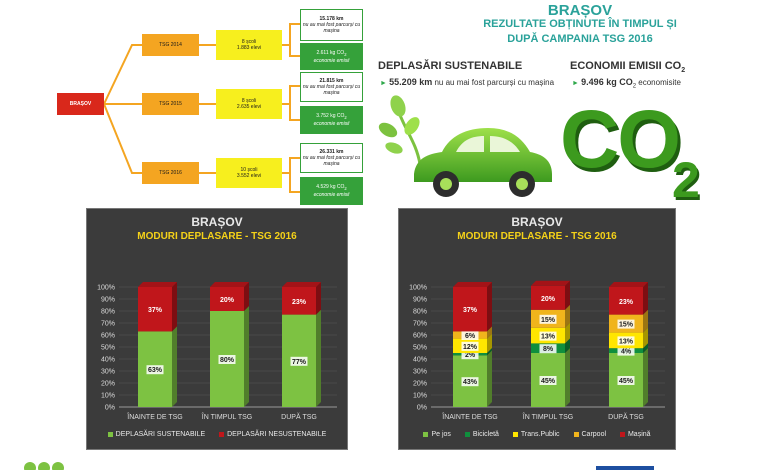 The width and height of the screenshot is (780, 470). Describe the element at coordinates (108, 396) in the screenshot. I see `y-tick-label: 10%` at that location.